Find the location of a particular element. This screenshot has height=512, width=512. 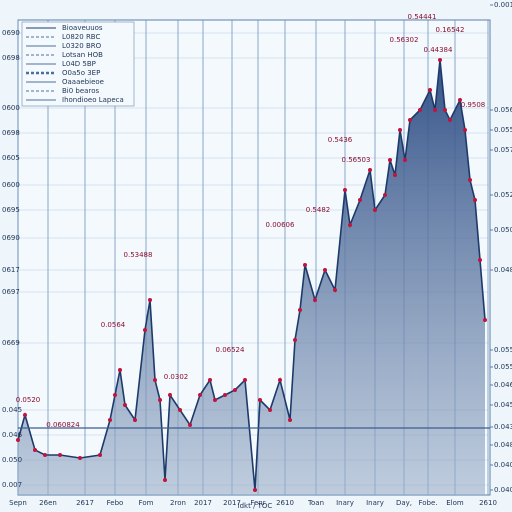

legend-label: O0a5o 3EP is located at coordinates (81, 73).